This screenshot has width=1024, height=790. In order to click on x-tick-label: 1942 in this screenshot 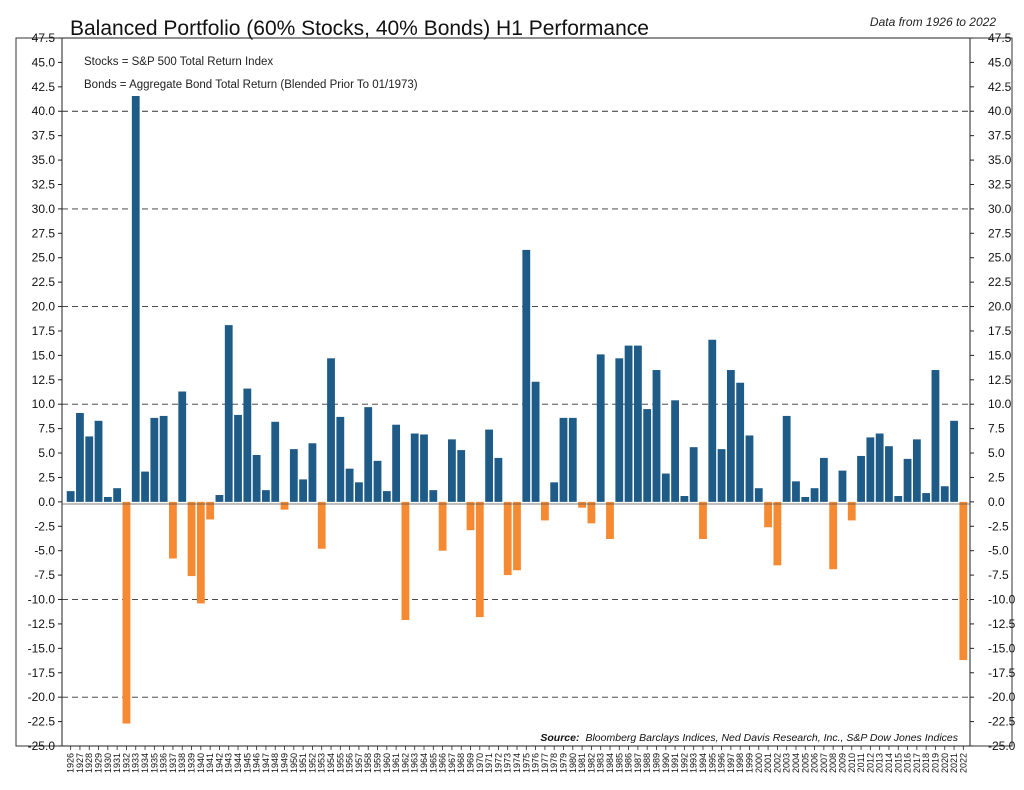, I will do `click(219, 763)`.